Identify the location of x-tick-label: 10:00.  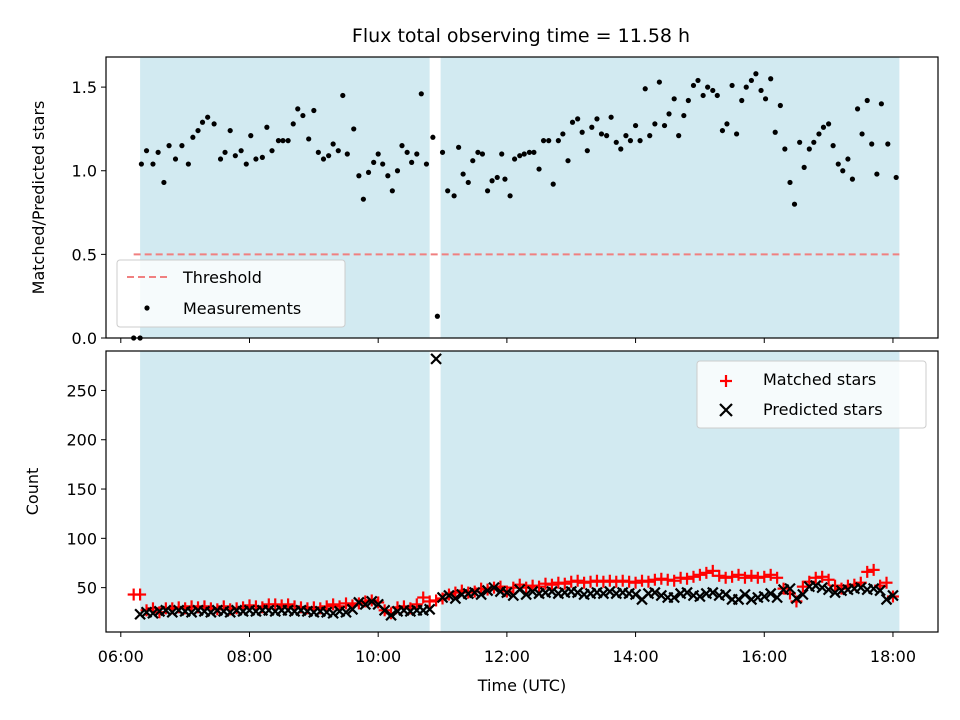
(378, 656).